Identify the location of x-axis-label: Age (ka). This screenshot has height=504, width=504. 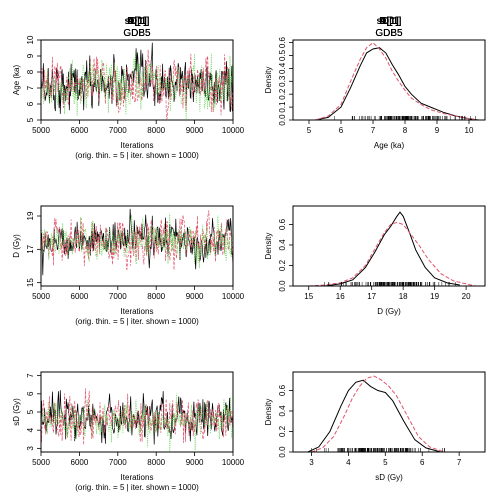
(389, 145).